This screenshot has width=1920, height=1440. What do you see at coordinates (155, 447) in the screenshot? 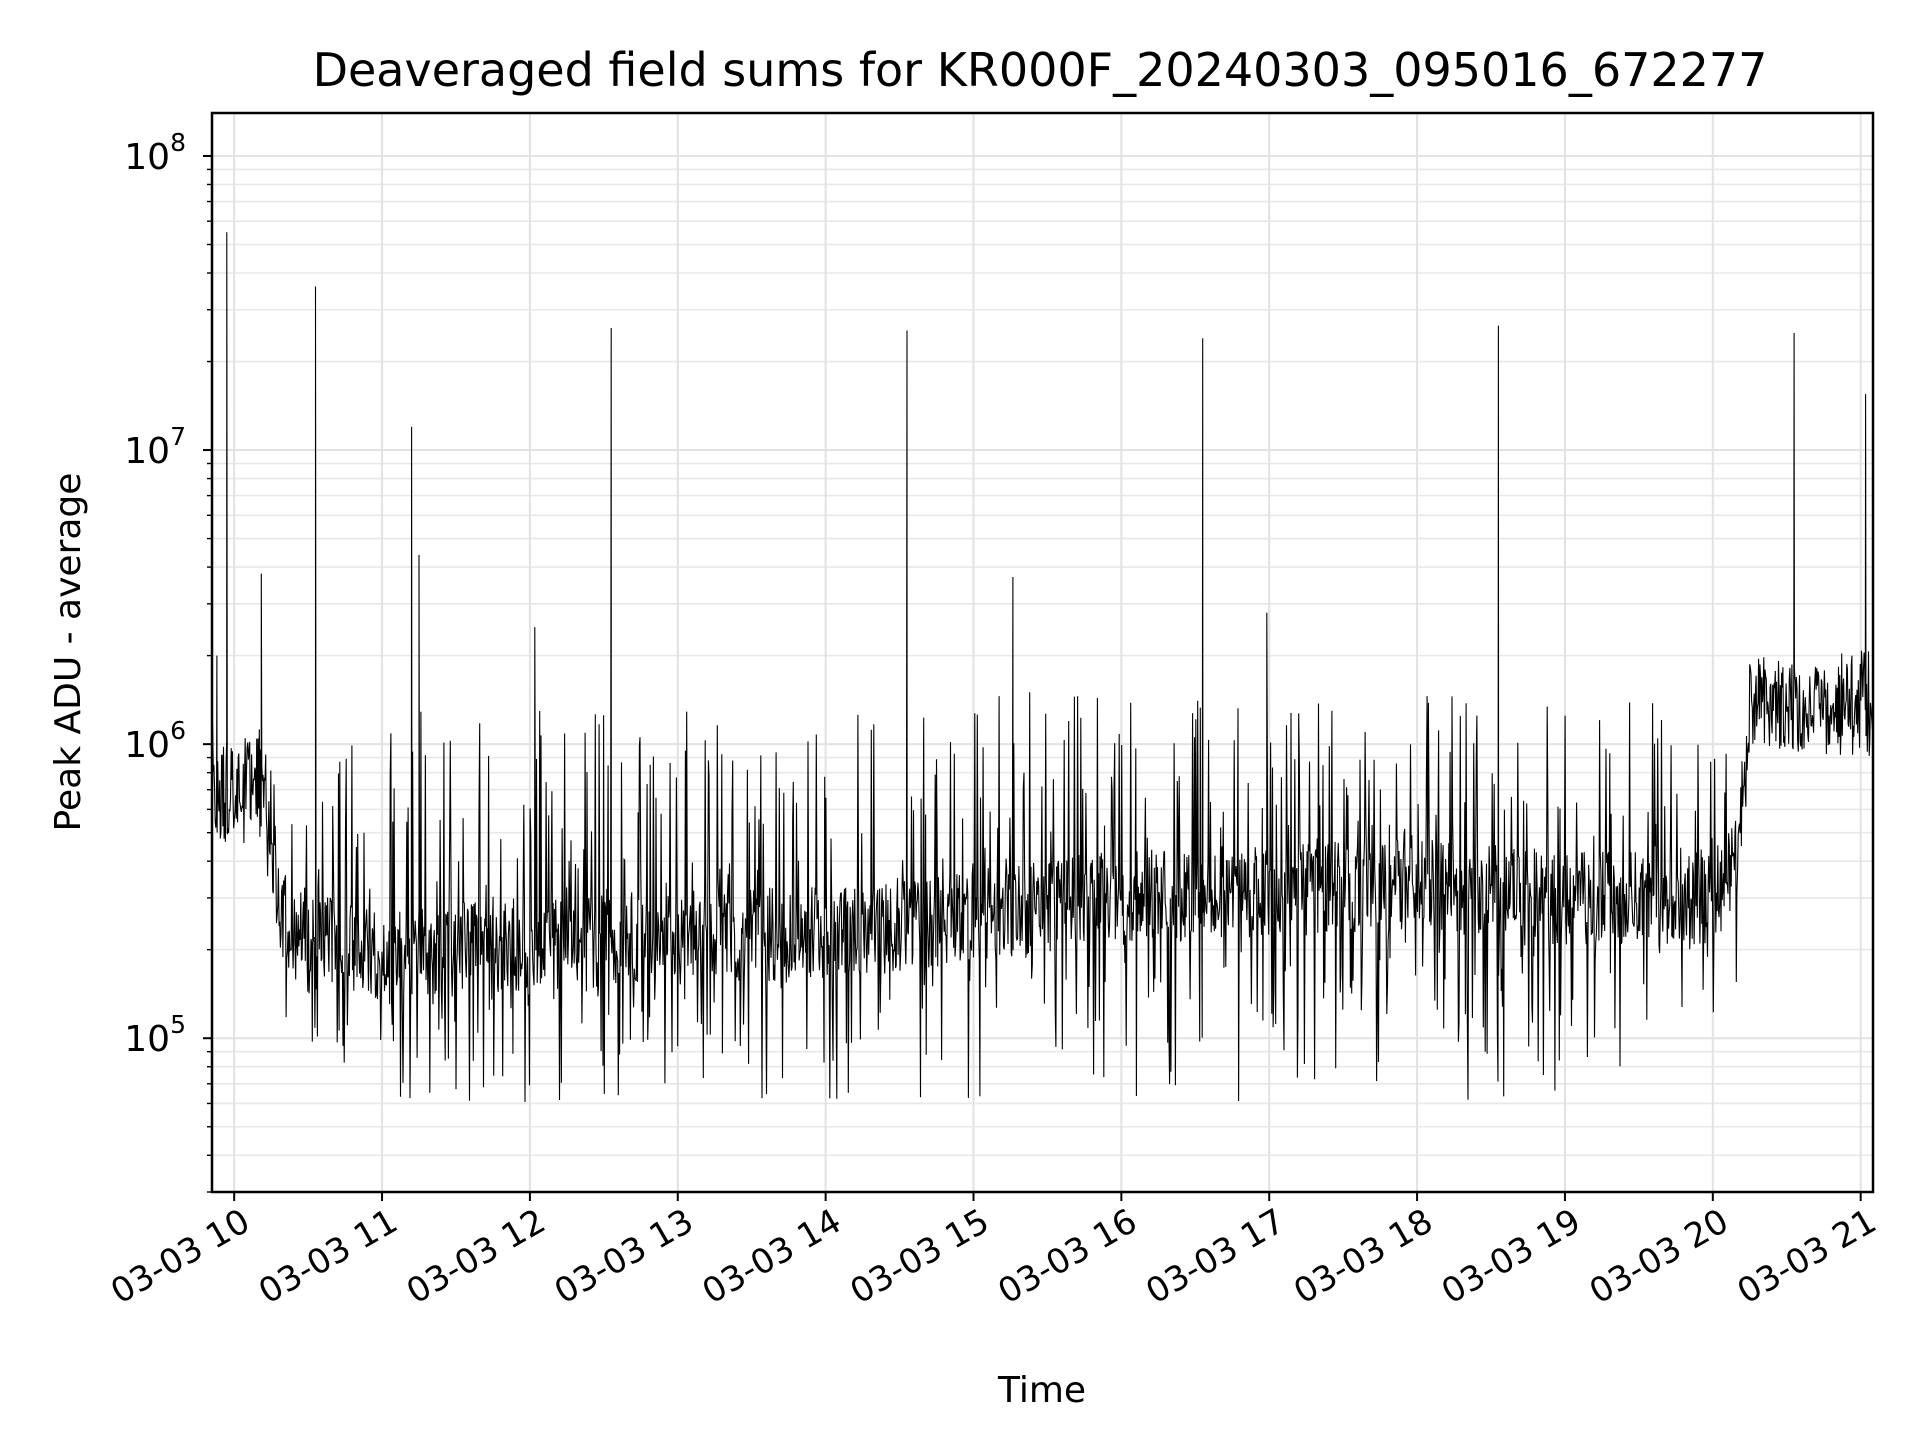
I see `y-tick-label: 10⁷` at bounding box center [155, 447].